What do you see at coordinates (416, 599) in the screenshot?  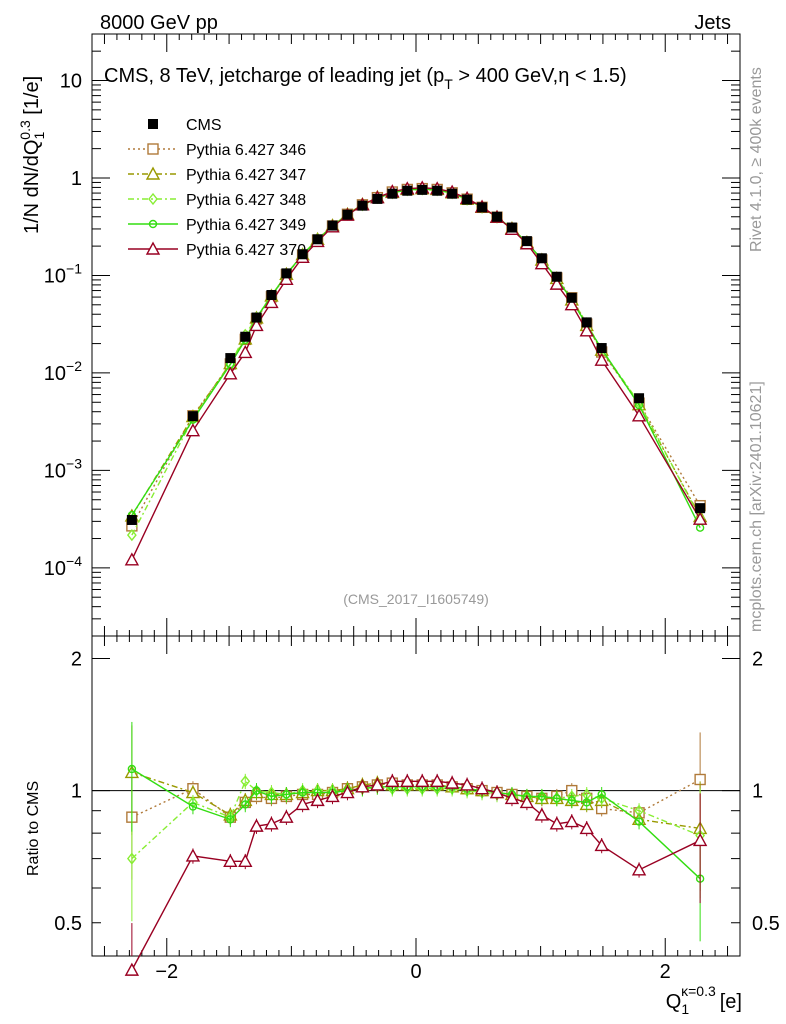 I see `analysis-label: (CMS_2017_I1605749)` at bounding box center [416, 599].